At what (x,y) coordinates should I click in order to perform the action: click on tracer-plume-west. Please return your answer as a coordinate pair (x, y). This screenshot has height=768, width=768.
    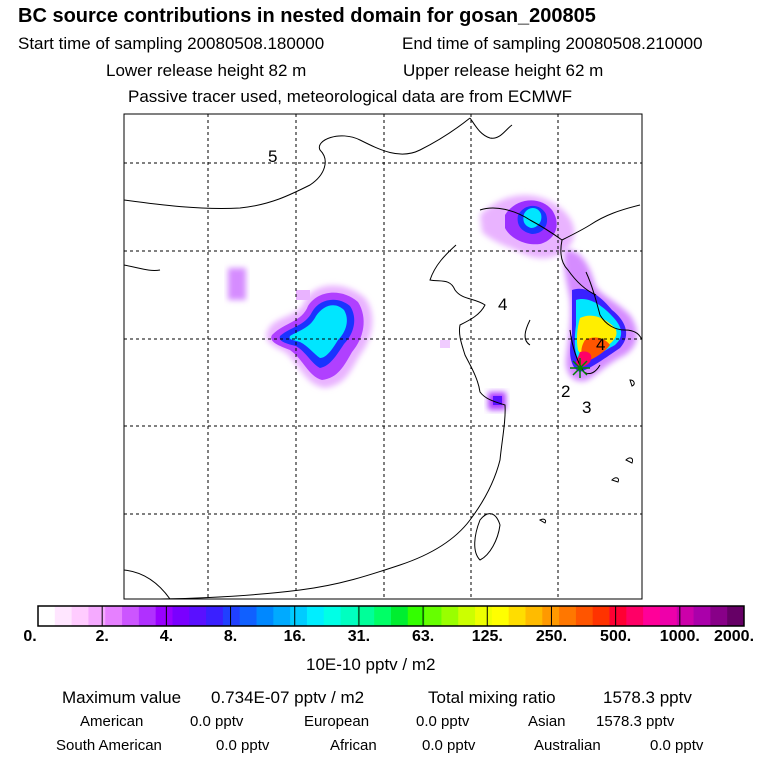
    Looking at the image, I should click on (339, 328).